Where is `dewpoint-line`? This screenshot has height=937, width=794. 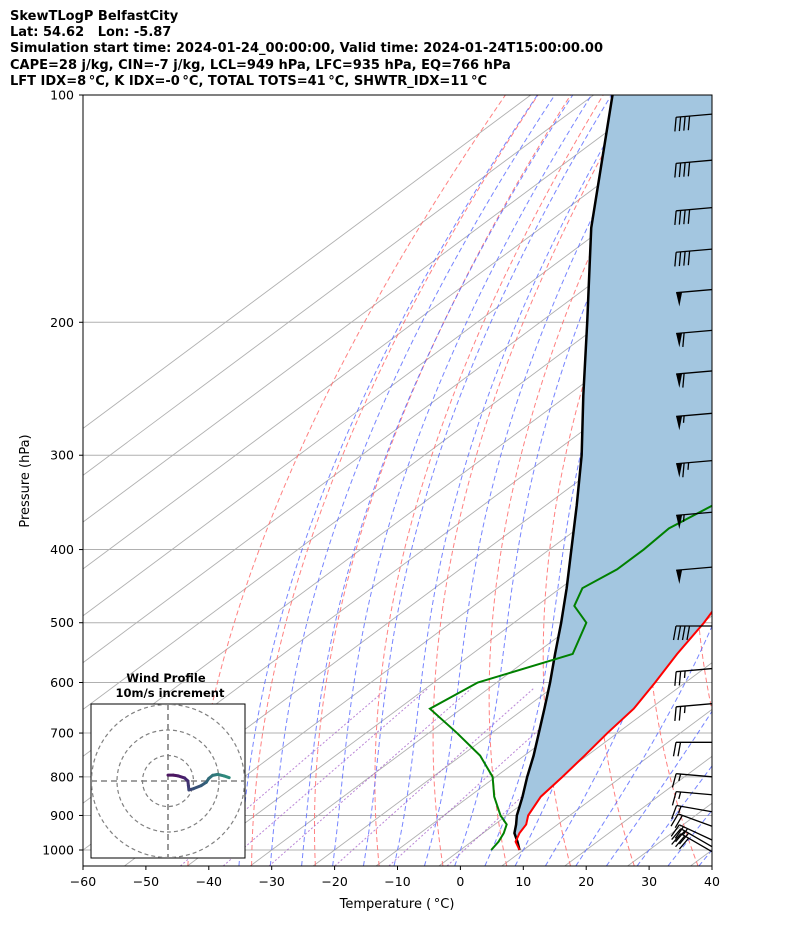 dewpoint-line is located at coordinates (570, 677).